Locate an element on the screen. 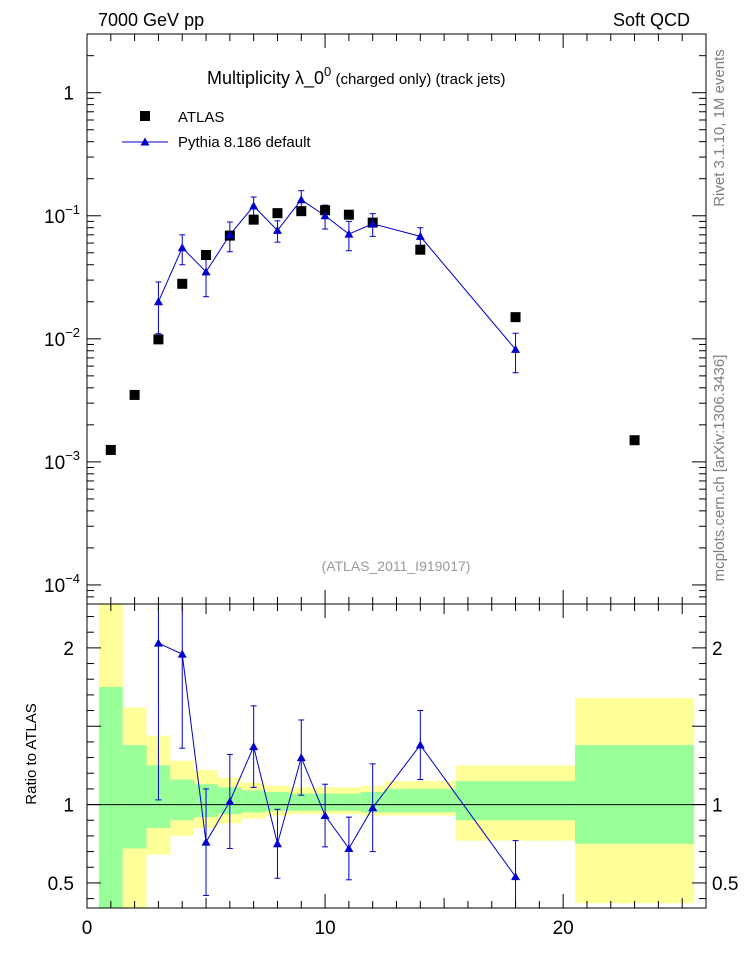 This screenshot has width=746, height=972. mcplots-label: mcplots.cern.ch [arXiv:1306.3436] is located at coordinates (719, 468).